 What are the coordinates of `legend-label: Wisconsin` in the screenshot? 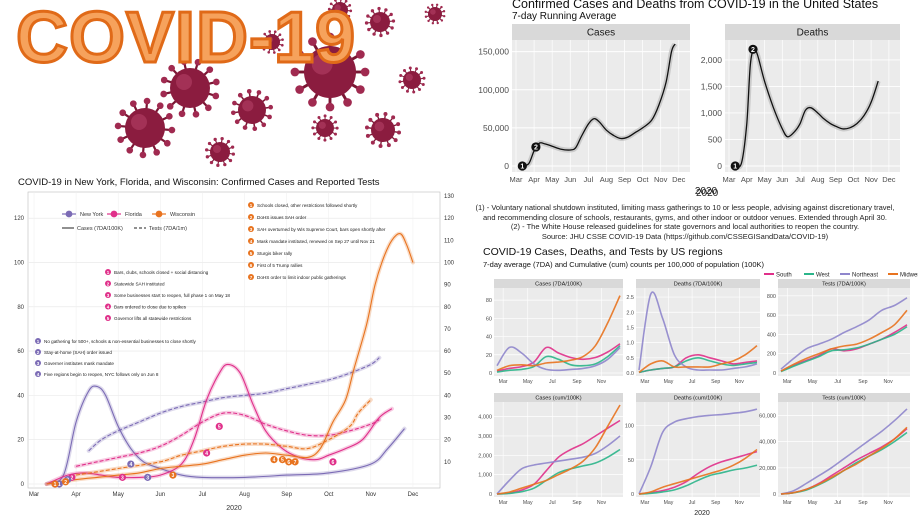 It's located at (182, 215).